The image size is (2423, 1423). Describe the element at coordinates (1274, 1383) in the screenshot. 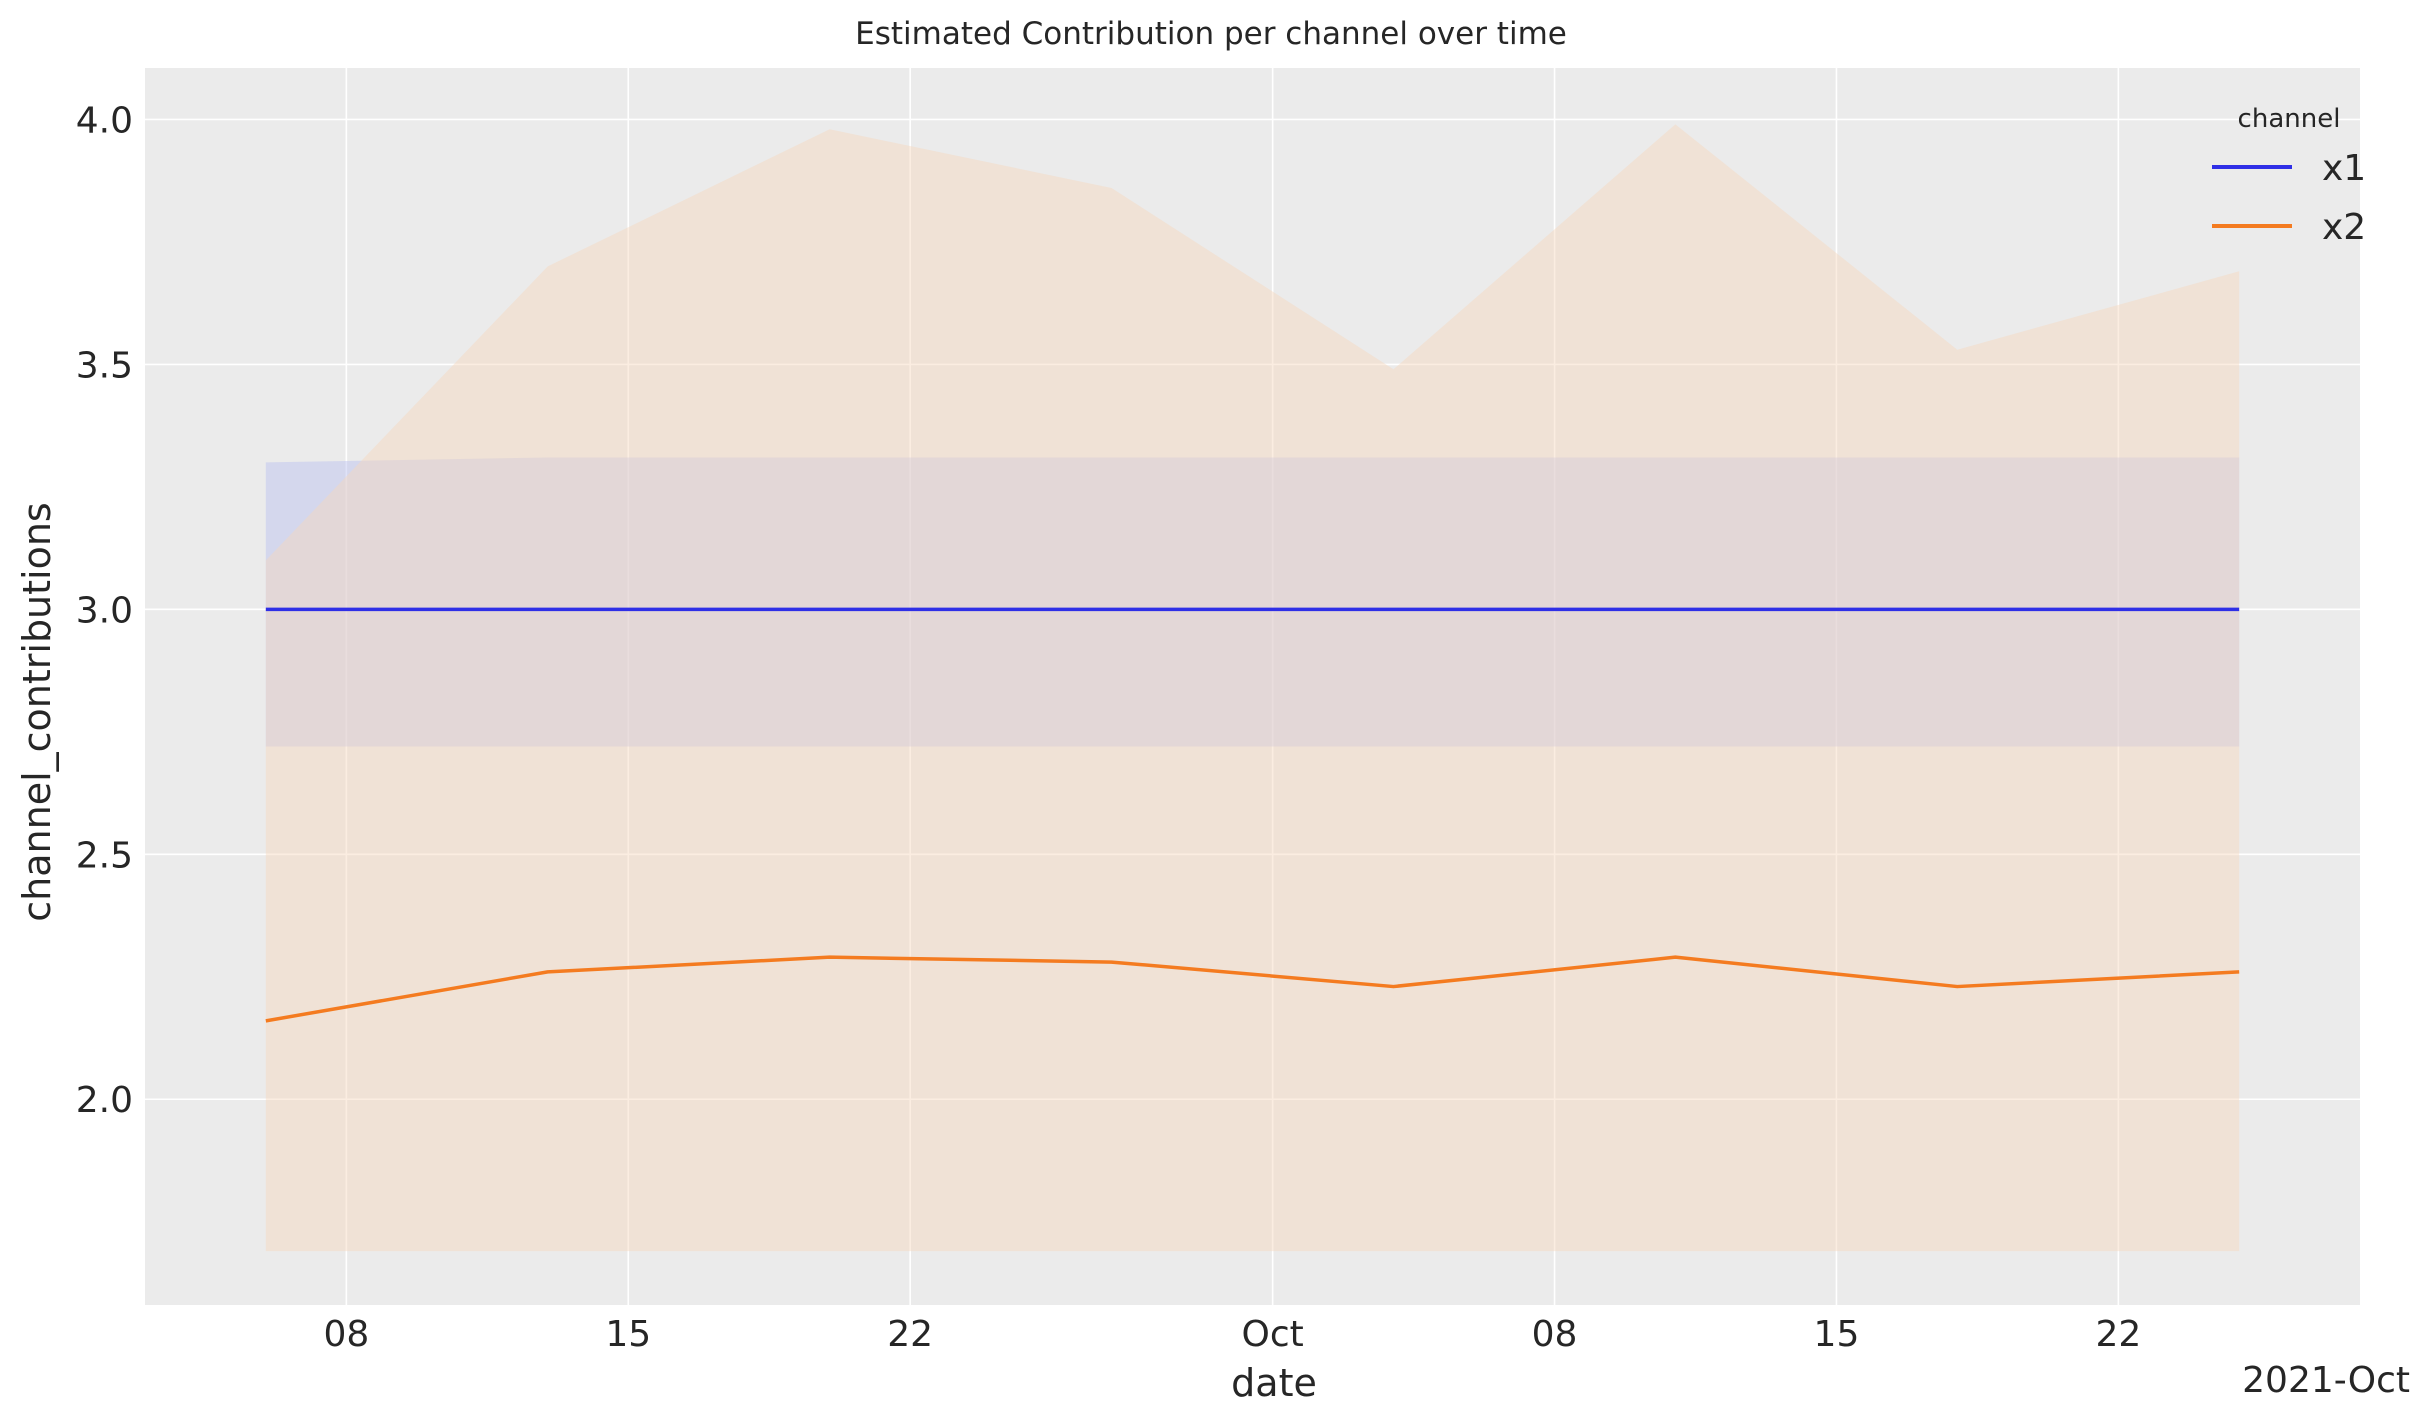

I see `x-axis-label: date` at that location.